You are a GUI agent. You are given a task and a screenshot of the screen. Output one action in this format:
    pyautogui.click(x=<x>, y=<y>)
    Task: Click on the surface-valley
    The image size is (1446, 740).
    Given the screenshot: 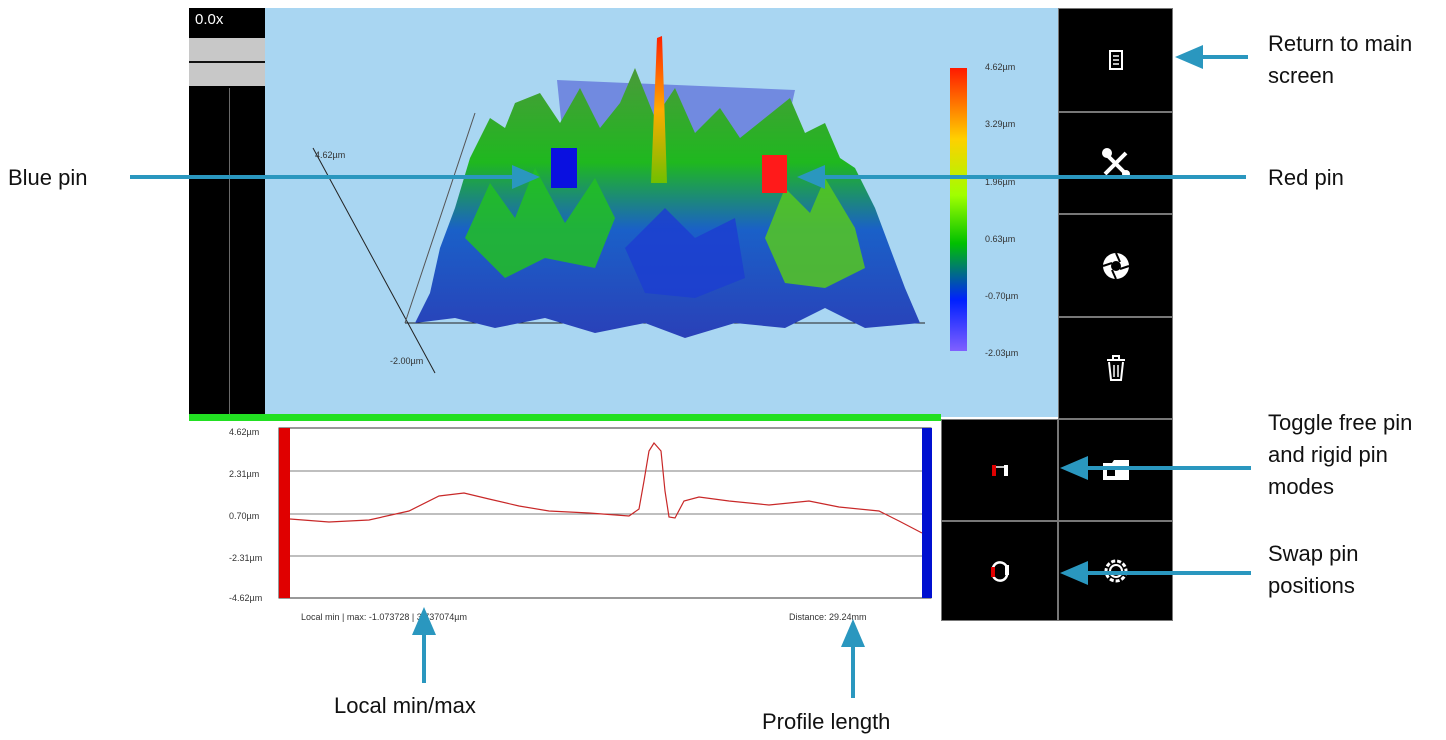 What is the action you would take?
    pyautogui.click(x=685, y=253)
    